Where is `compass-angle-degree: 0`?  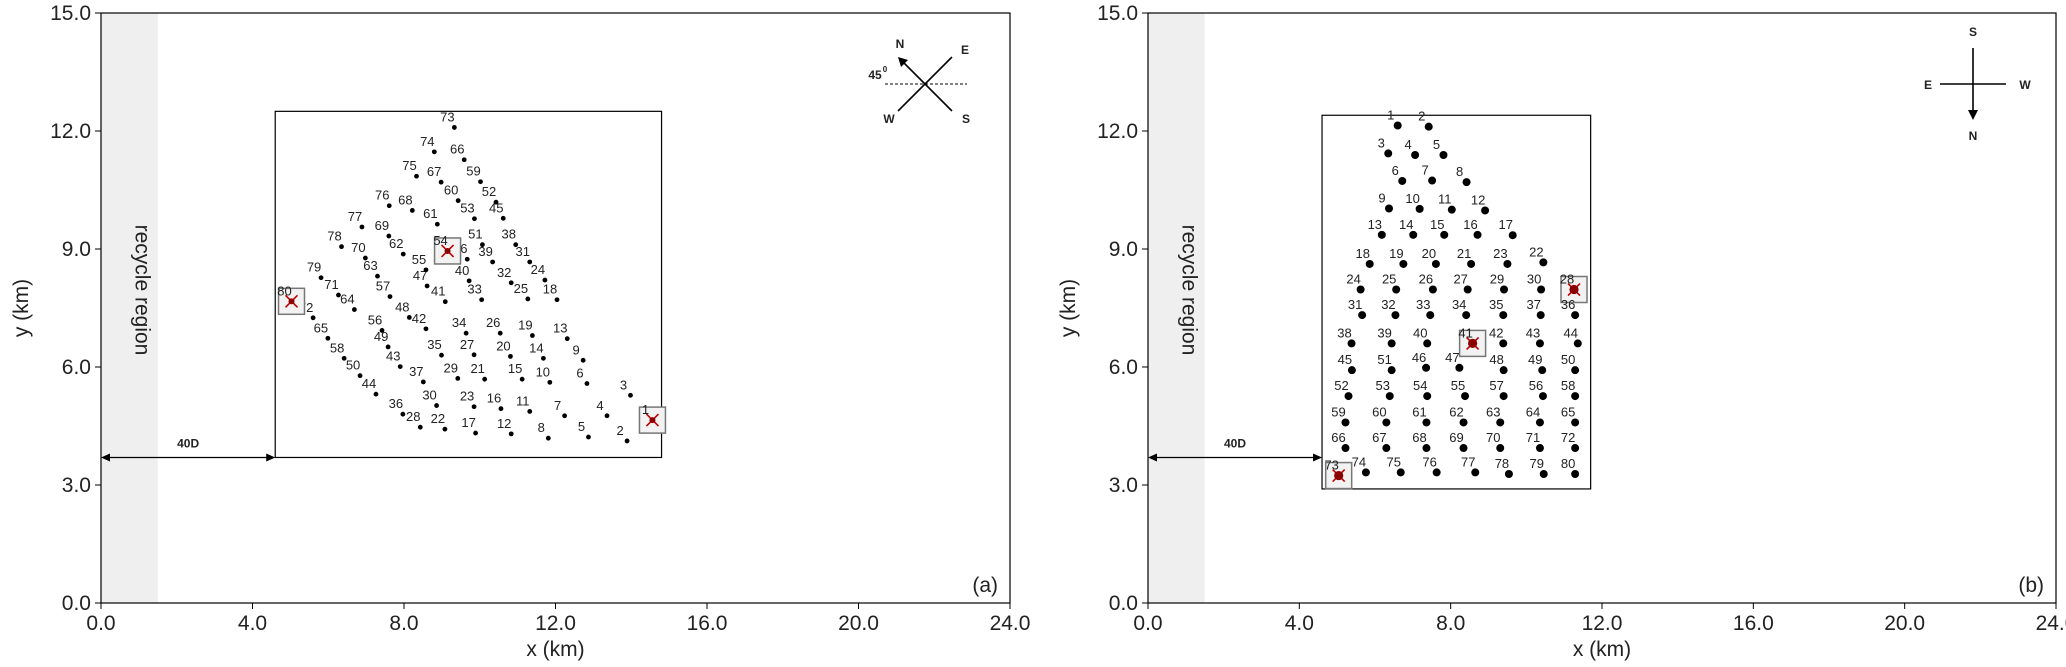
compass-angle-degree: 0 is located at coordinates (885, 69).